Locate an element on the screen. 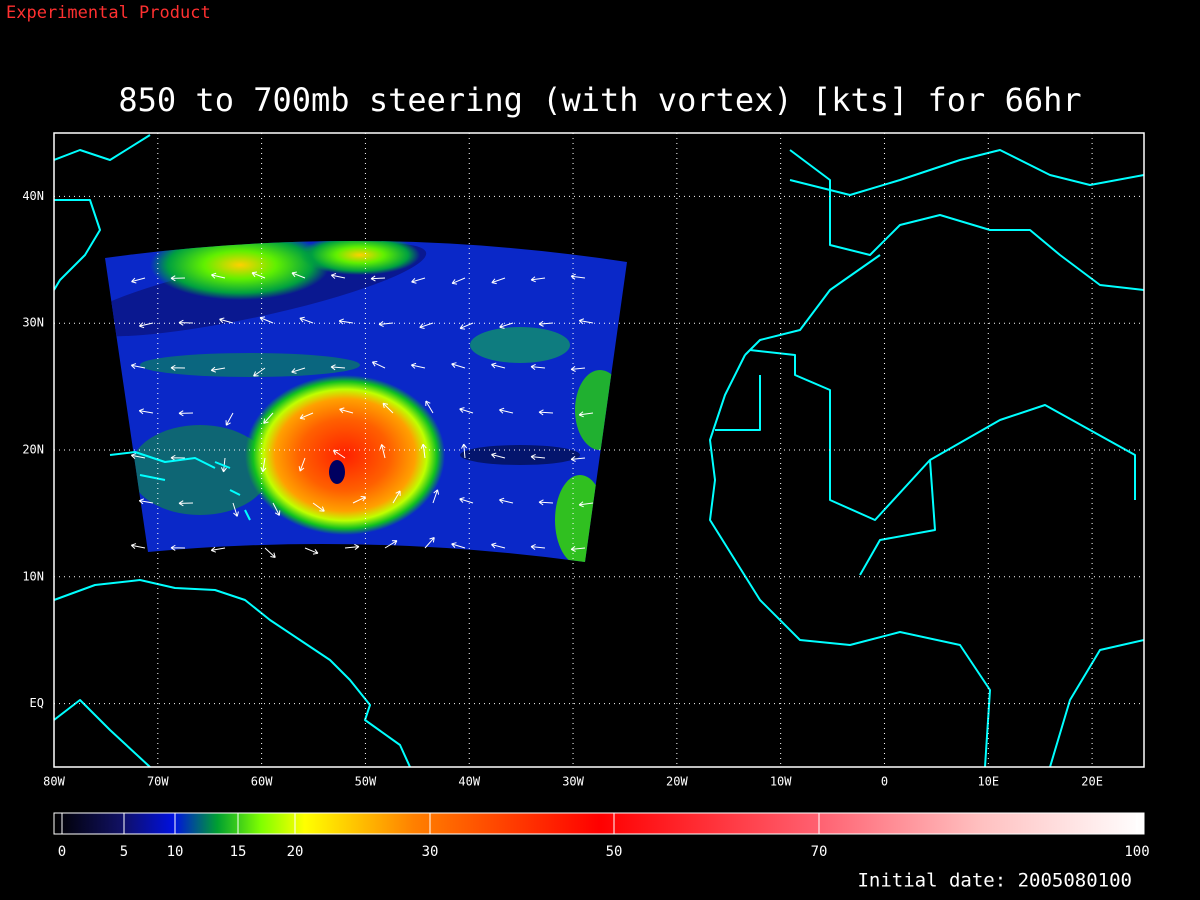 This screenshot has width=1200, height=900. lon-tick-label: 30W is located at coordinates (573, 782).